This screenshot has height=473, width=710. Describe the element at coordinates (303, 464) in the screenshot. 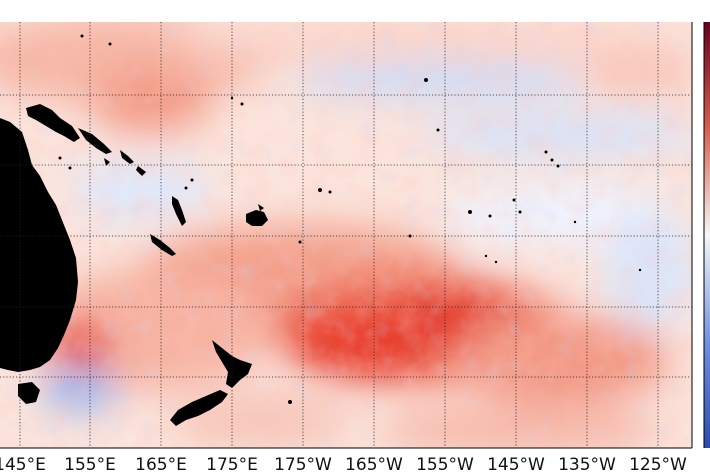

I see `longitude-tick-label: 175°W` at that location.